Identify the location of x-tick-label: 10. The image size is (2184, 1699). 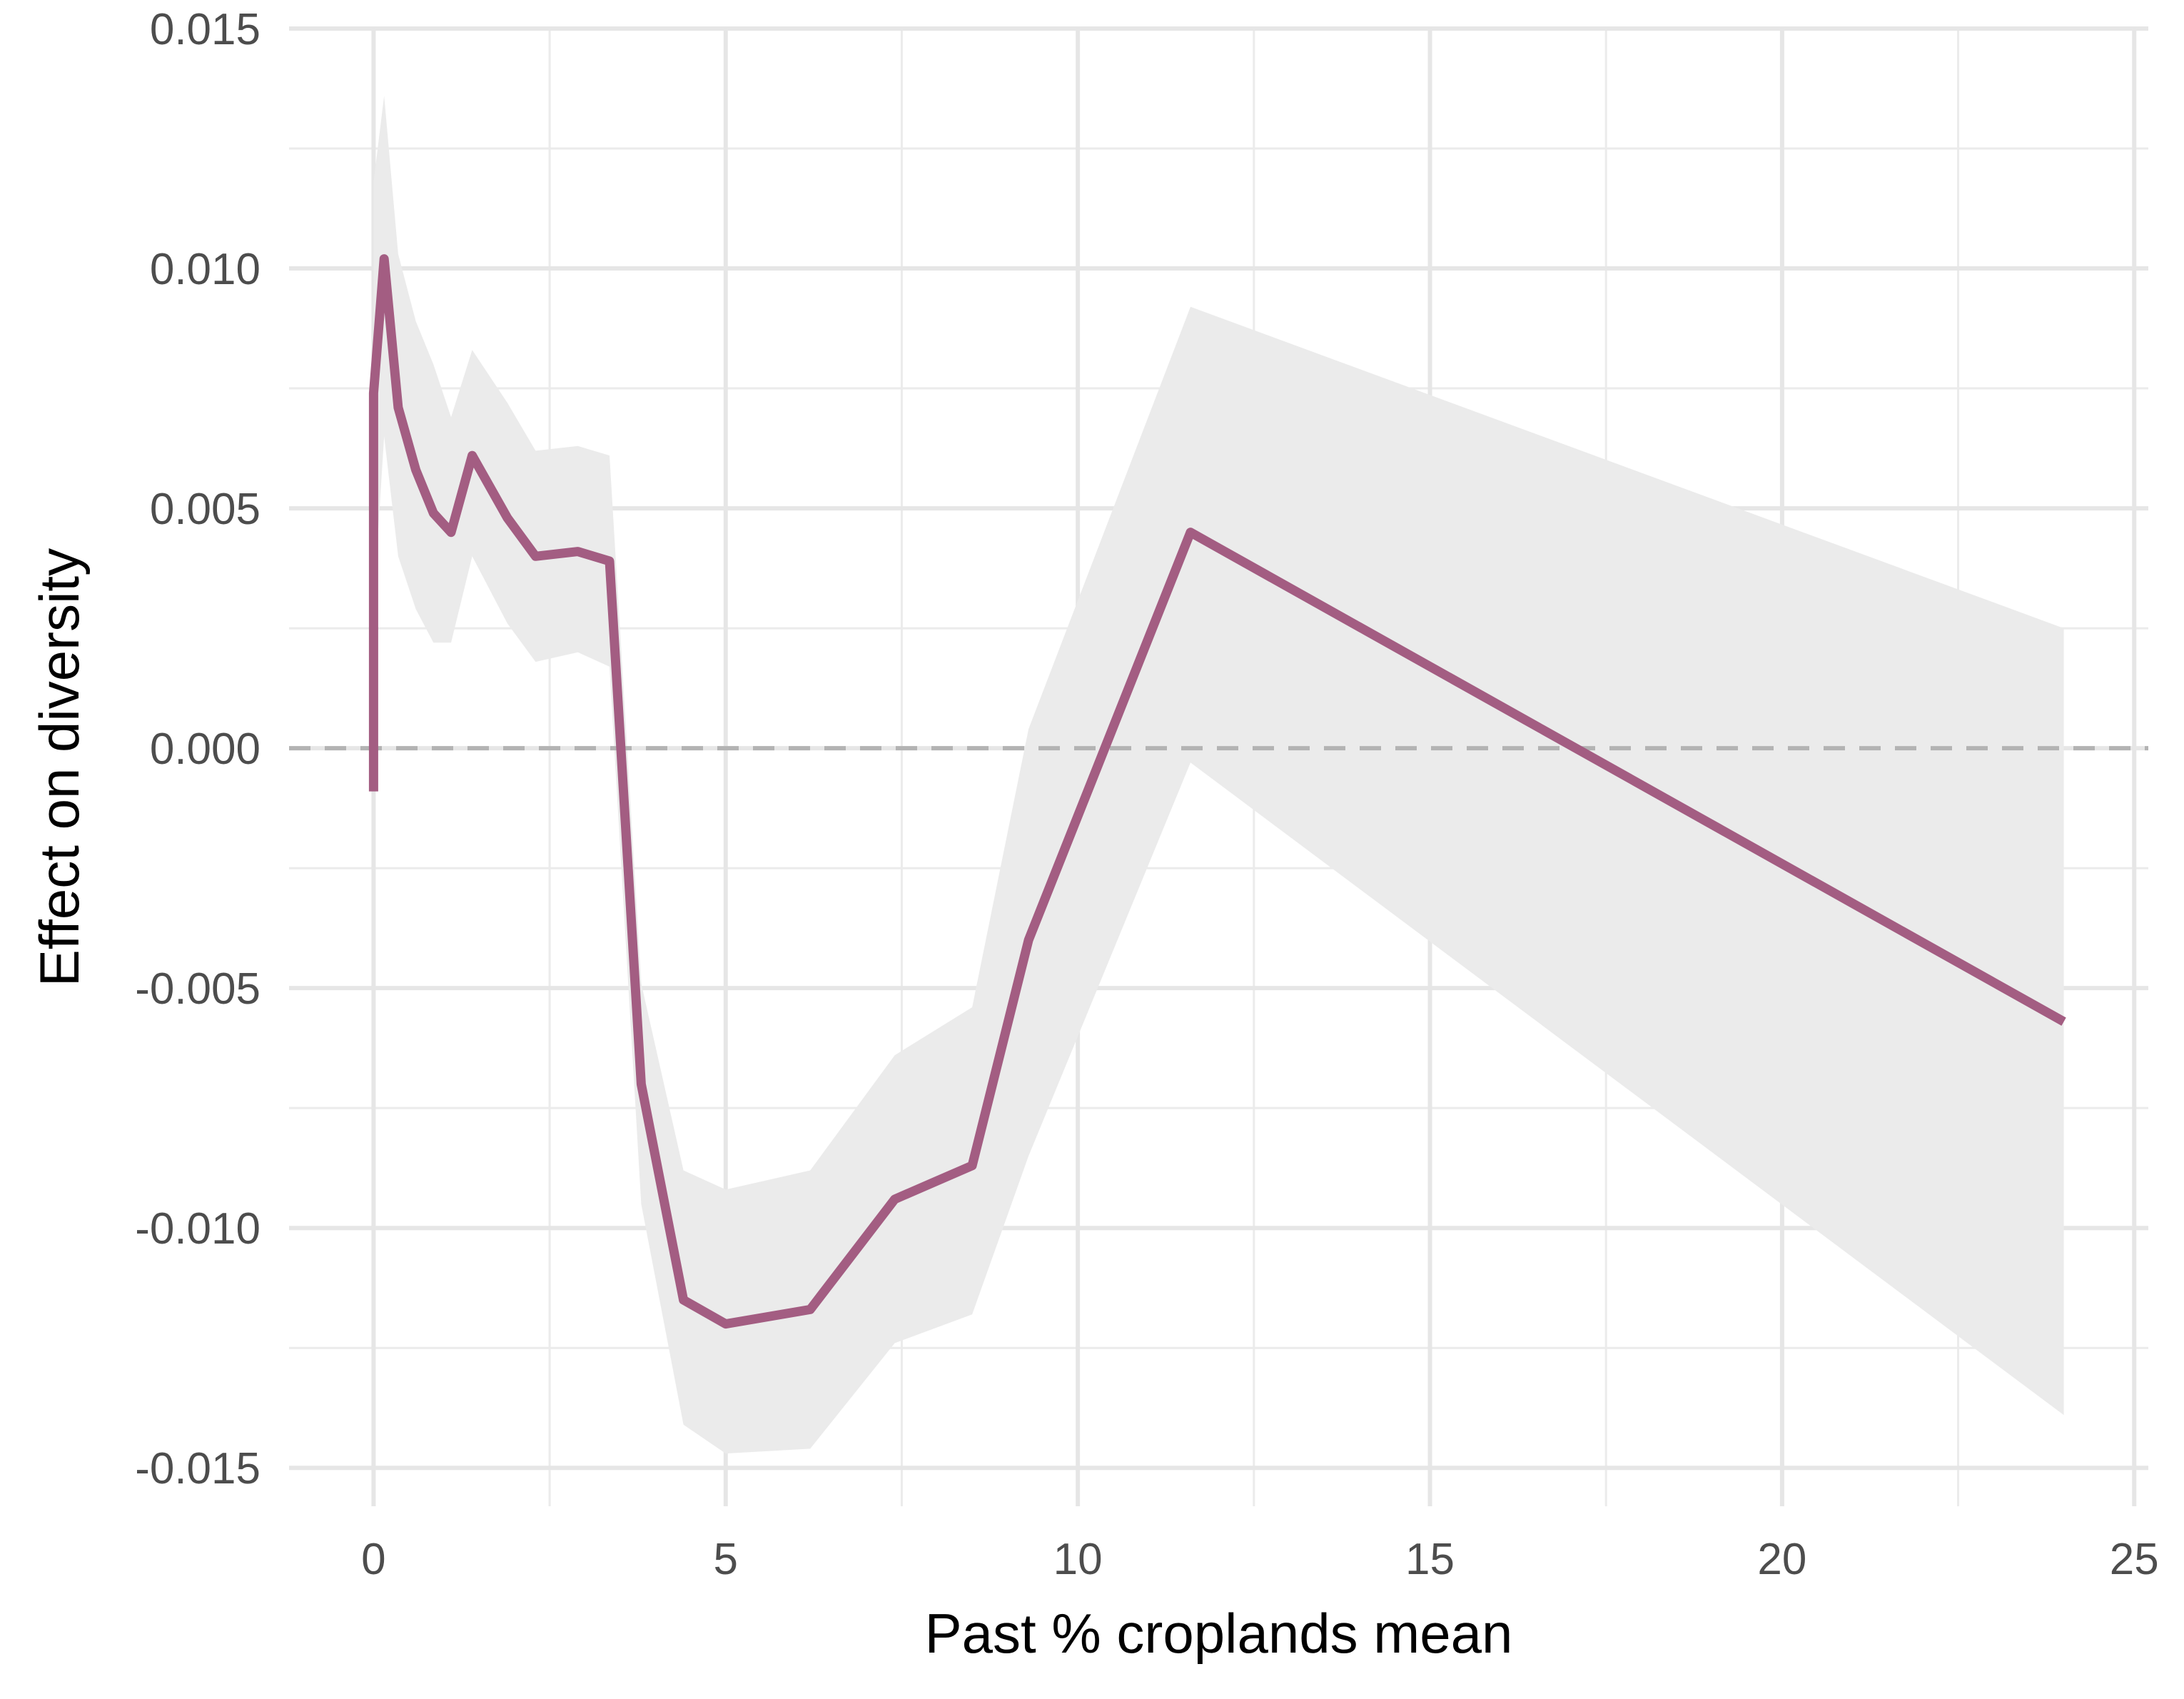
(1078, 1559).